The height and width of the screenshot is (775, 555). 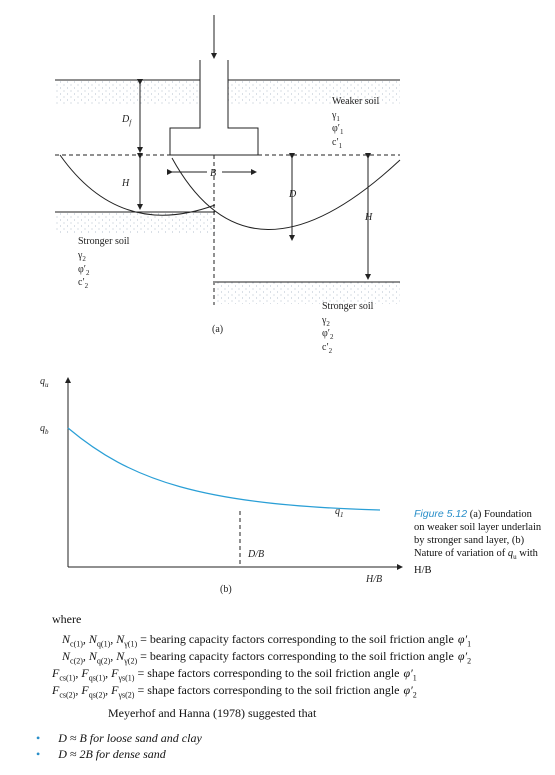 I want to click on sub: f, so click(x=130, y=123).